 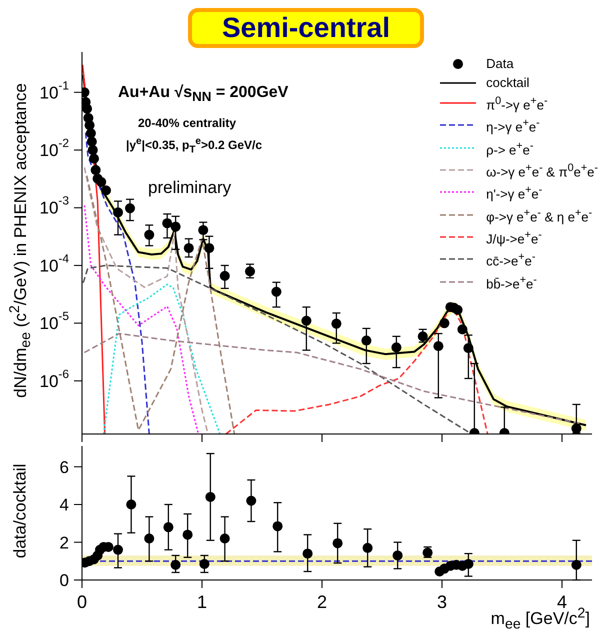 What do you see at coordinates (19, 511) in the screenshot?
I see `y-axis-title: data/cocktail` at bounding box center [19, 511].